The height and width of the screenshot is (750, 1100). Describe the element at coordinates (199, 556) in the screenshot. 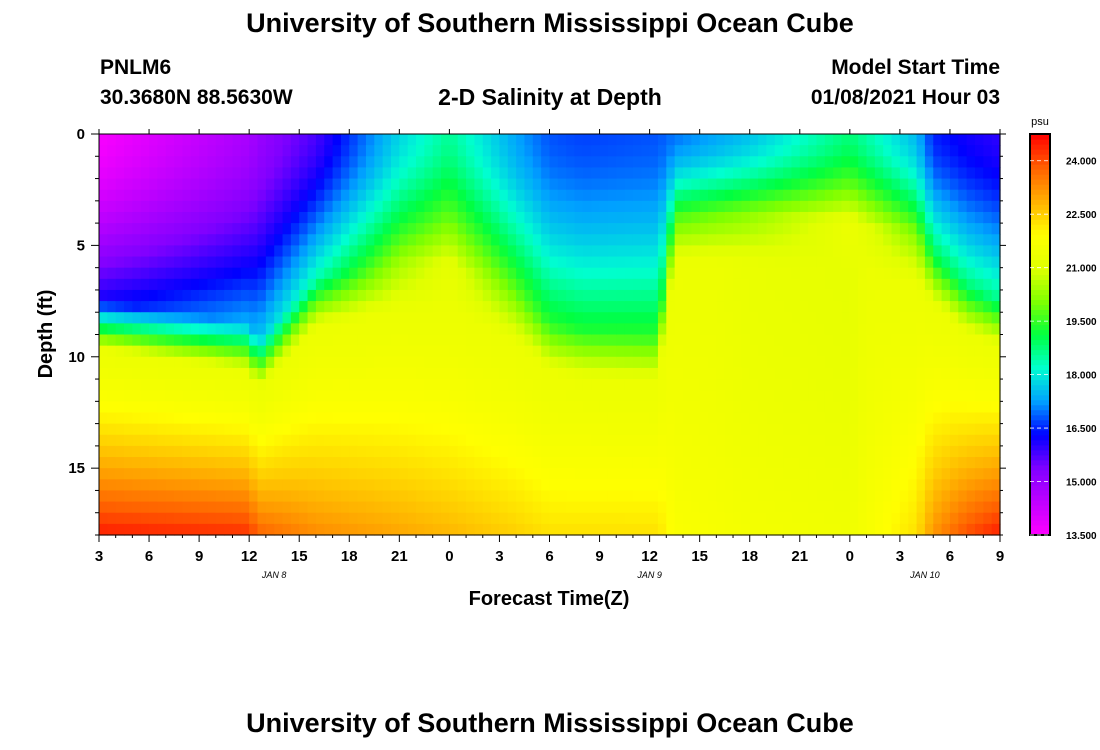

I see `x-tick-label: 9` at that location.